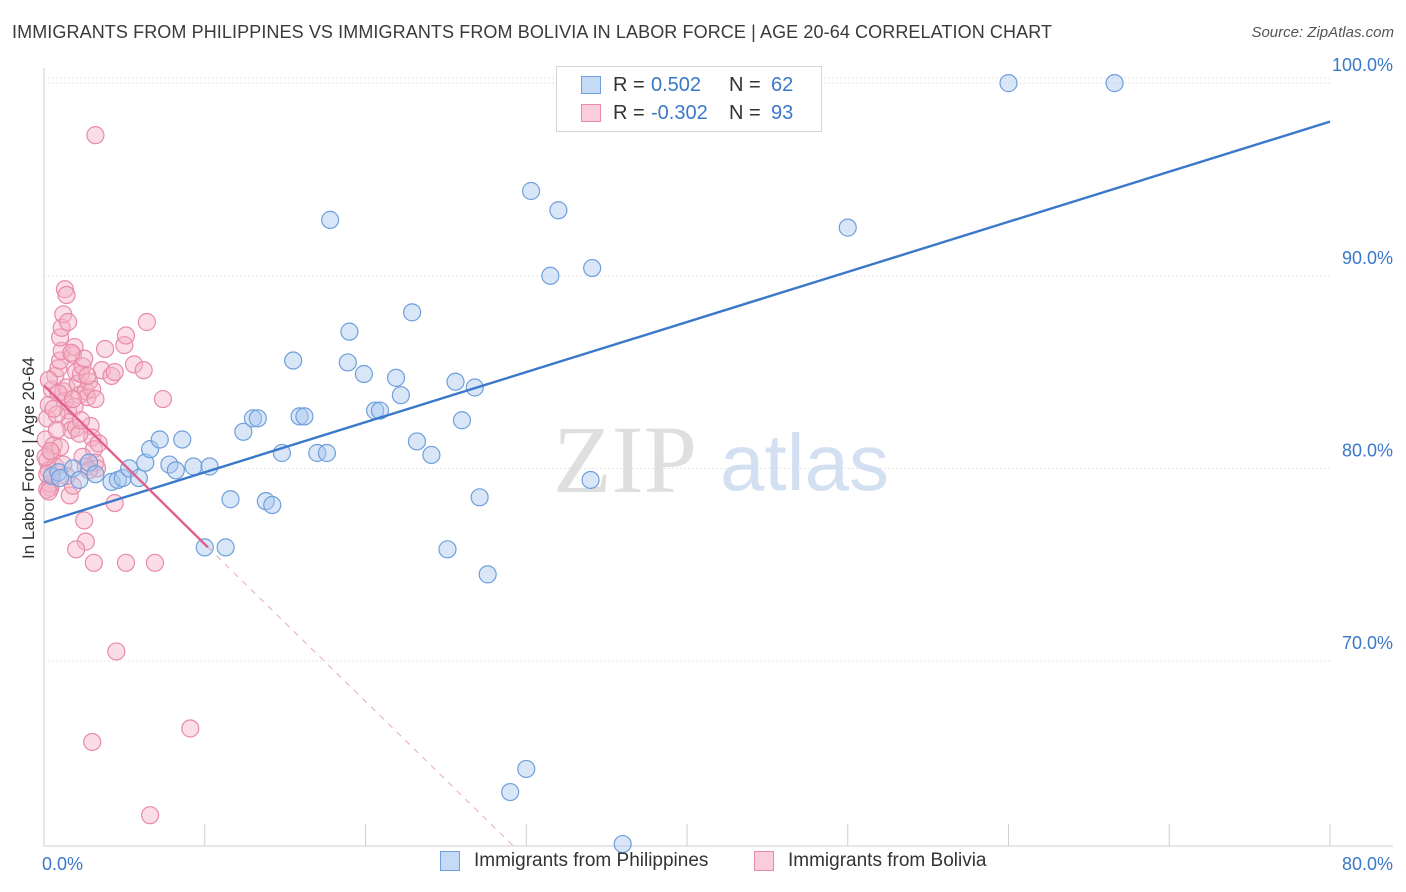 The width and height of the screenshot is (1406, 892). Describe the element at coordinates (591, 860) in the screenshot. I see `legend-label-philippines: Immigrants from Philippines` at that location.